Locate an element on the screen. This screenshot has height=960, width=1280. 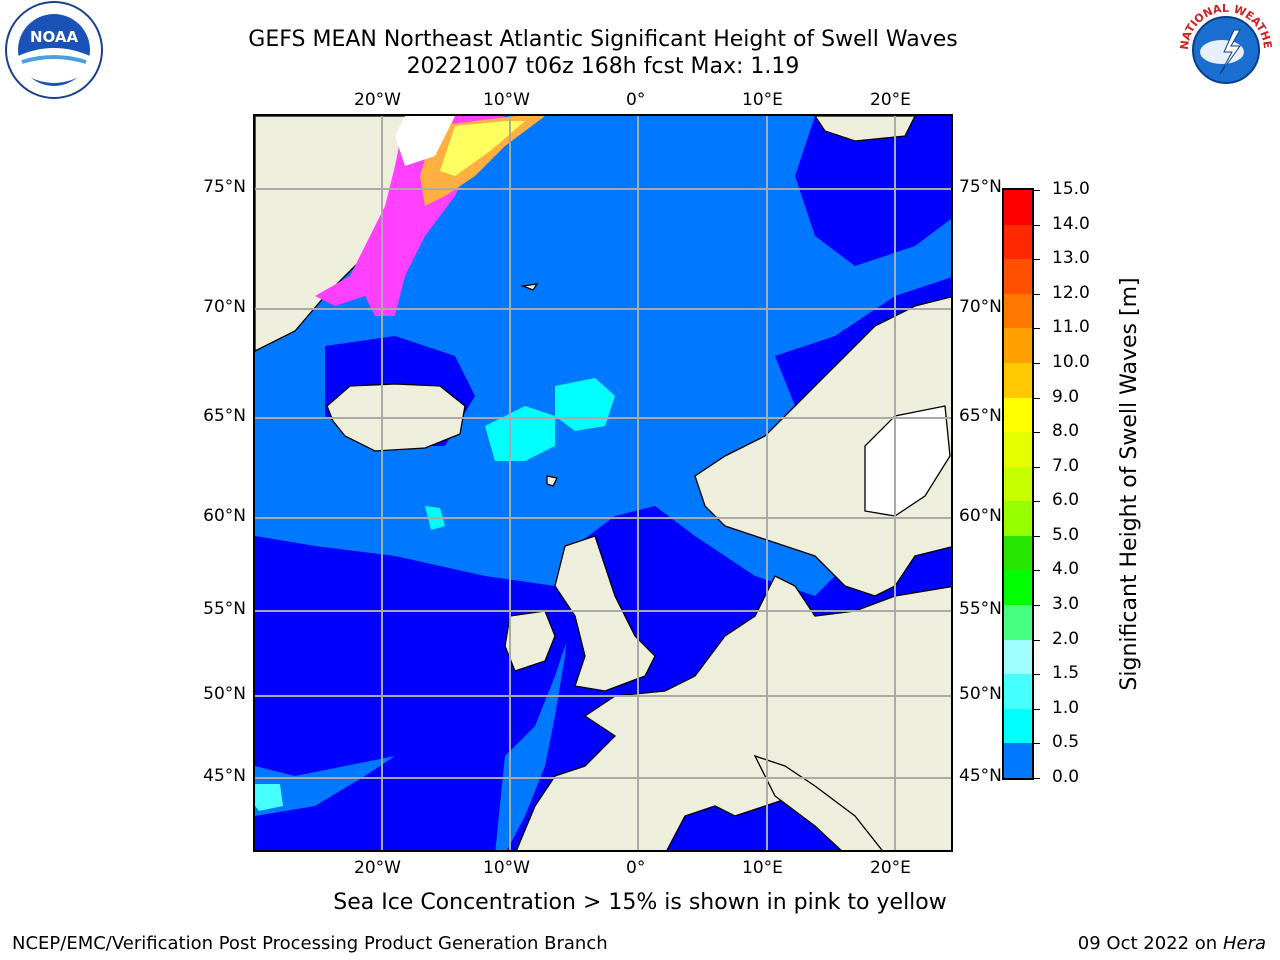
ocean-low-swell-southwest is located at coordinates (415, 693).